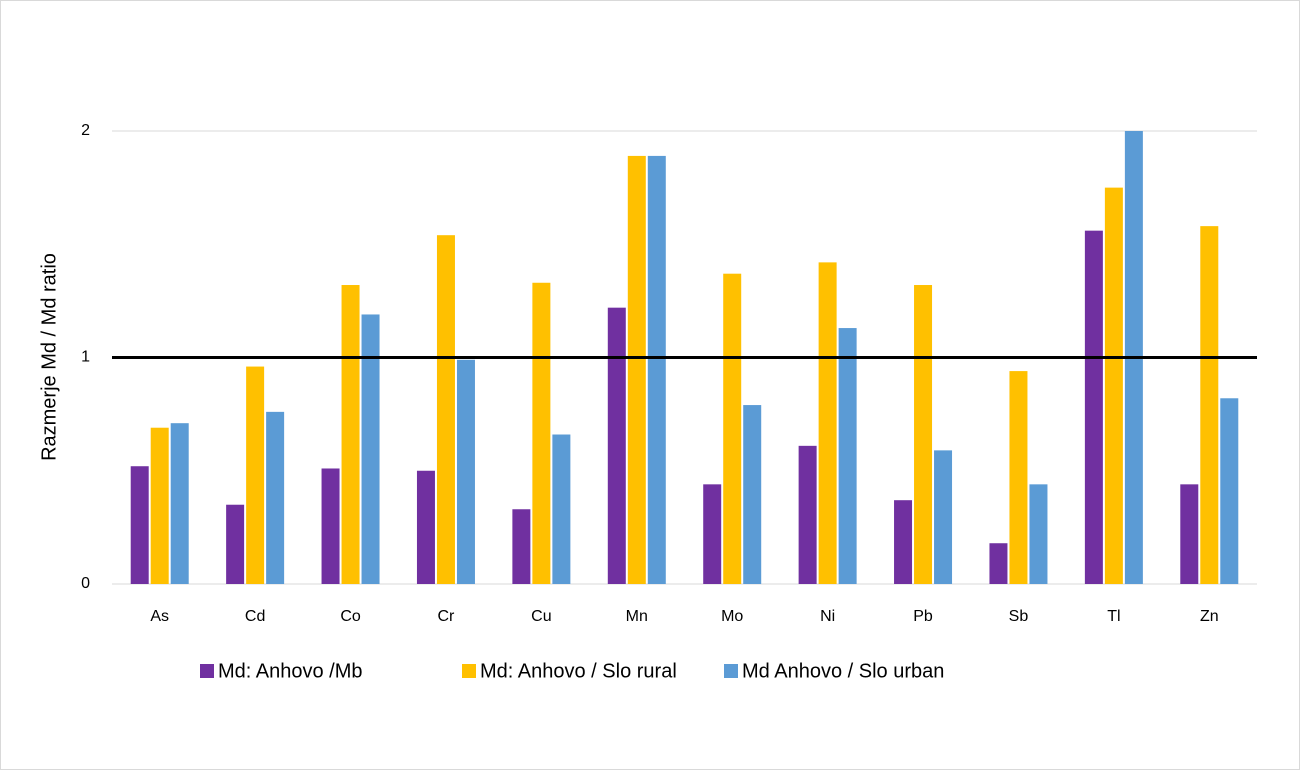 This screenshot has width=1300, height=770. I want to click on y-axis-label: Razmerje Md / Md ratio, so click(49, 357).